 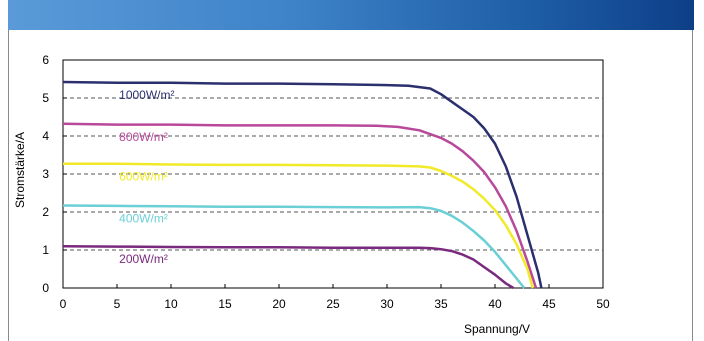 What do you see at coordinates (495, 304) in the screenshot?
I see `x-tick-label: 40` at bounding box center [495, 304].